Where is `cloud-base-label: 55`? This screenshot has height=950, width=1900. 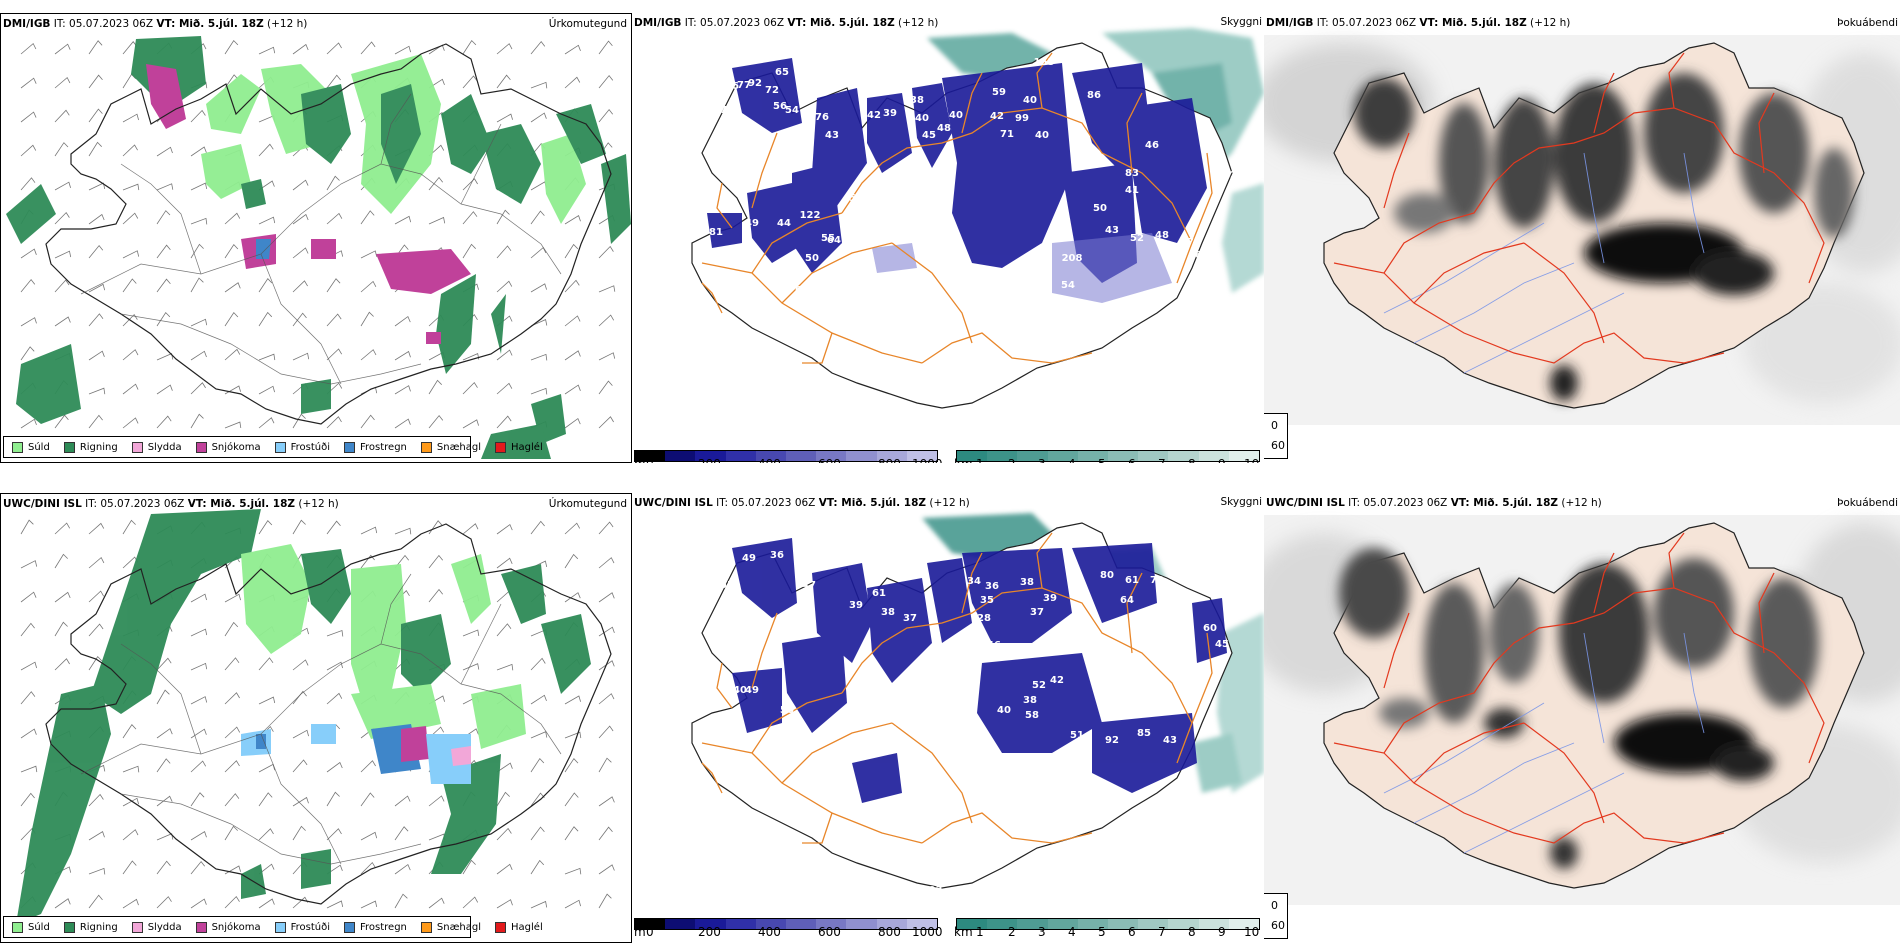 cloud-base-label: 55 is located at coordinates (727, 585).